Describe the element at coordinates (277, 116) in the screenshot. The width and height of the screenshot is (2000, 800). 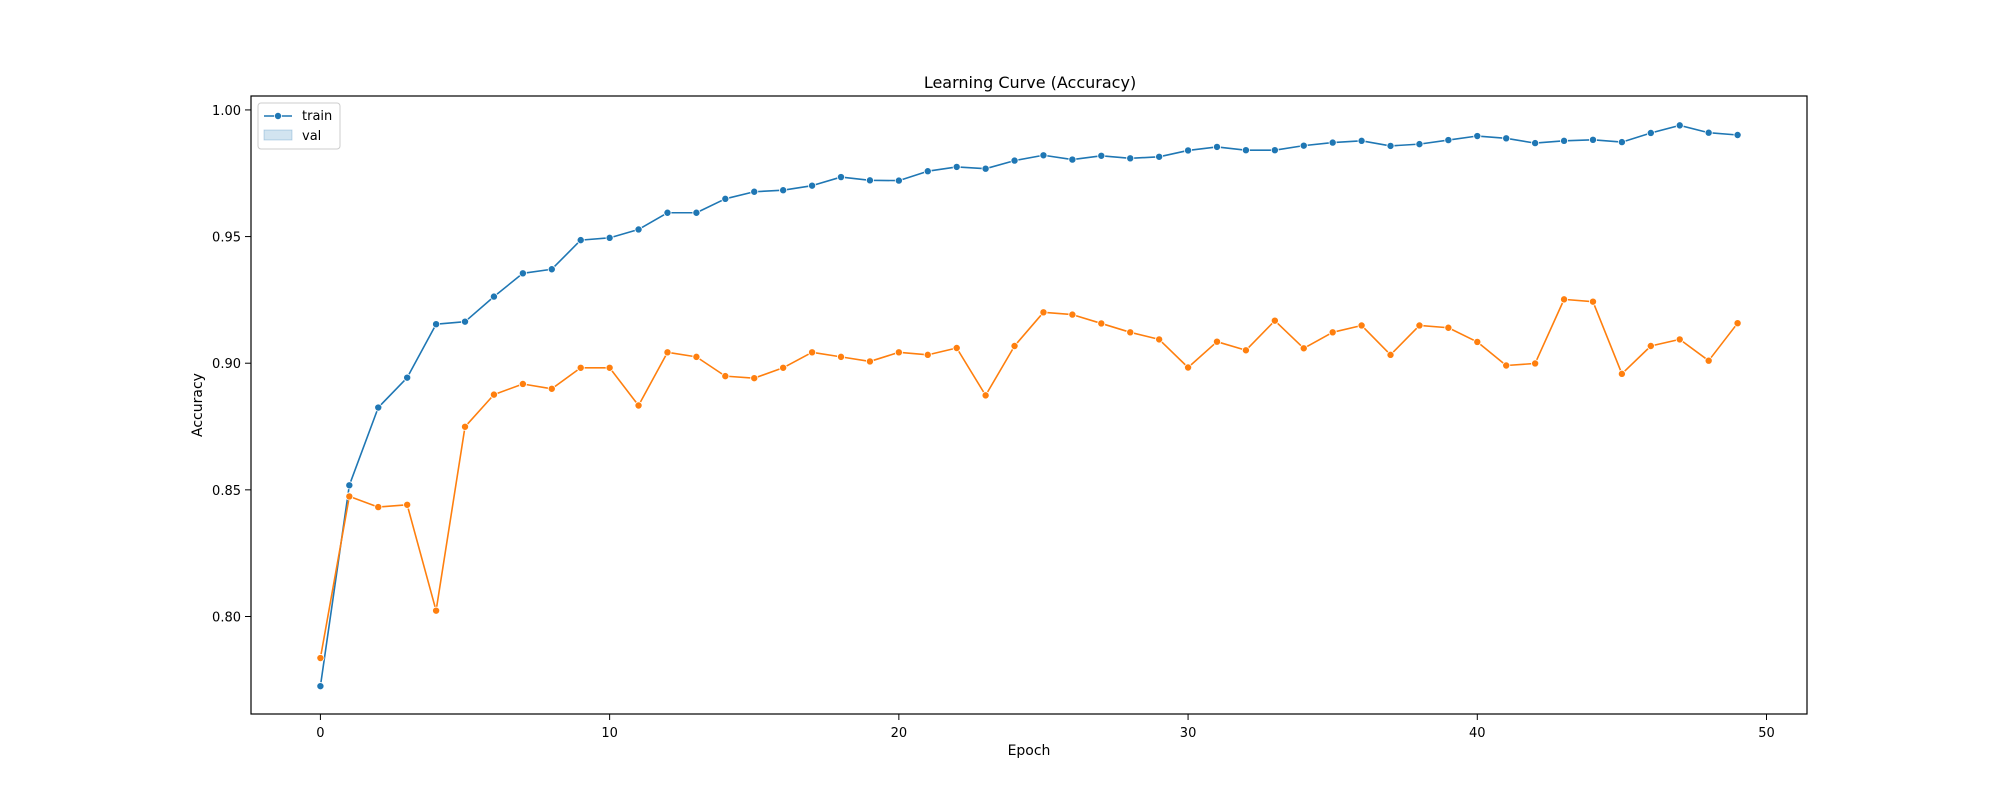
I see `legend-train-marker` at that location.